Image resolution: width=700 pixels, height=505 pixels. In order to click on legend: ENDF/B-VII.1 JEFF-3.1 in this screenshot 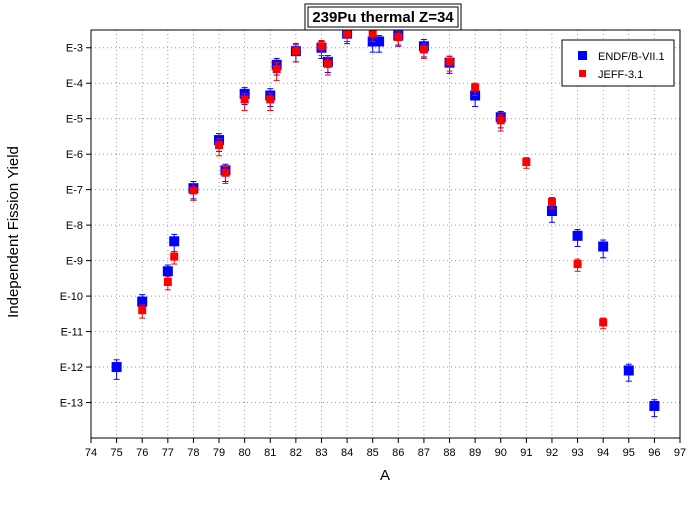, I will do `click(618, 63)`.